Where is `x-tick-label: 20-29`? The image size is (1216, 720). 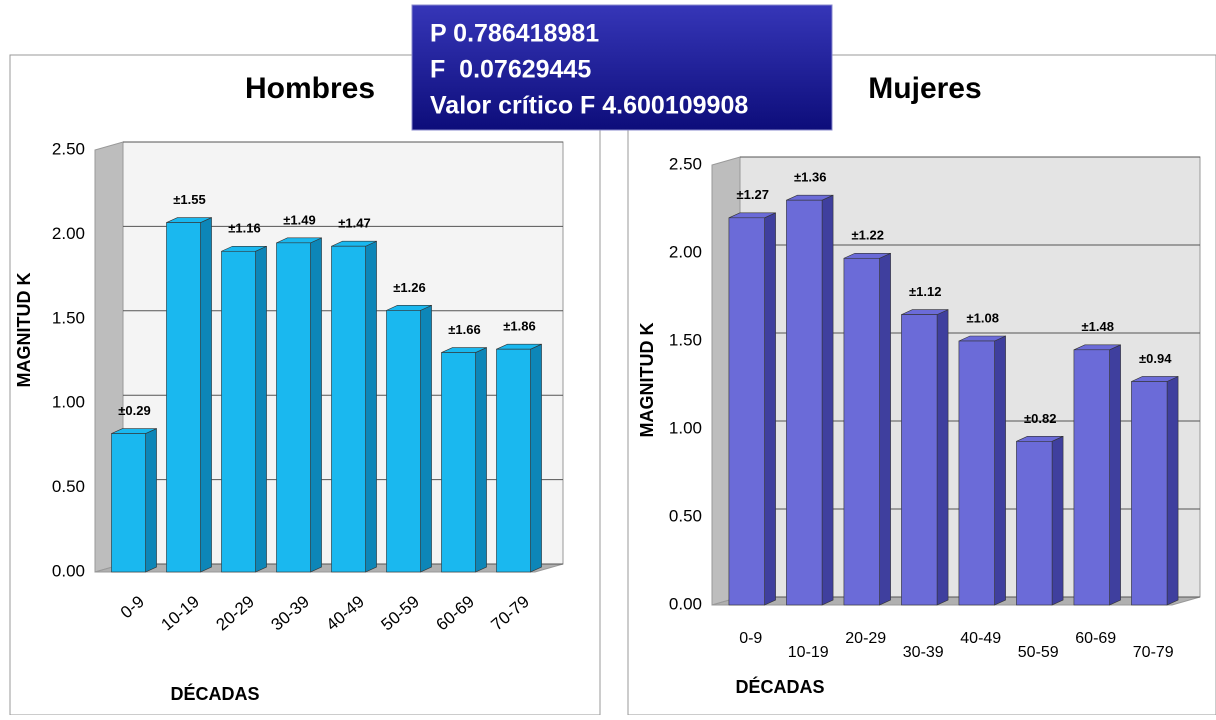
x-tick-label: 20-29 is located at coordinates (865, 638).